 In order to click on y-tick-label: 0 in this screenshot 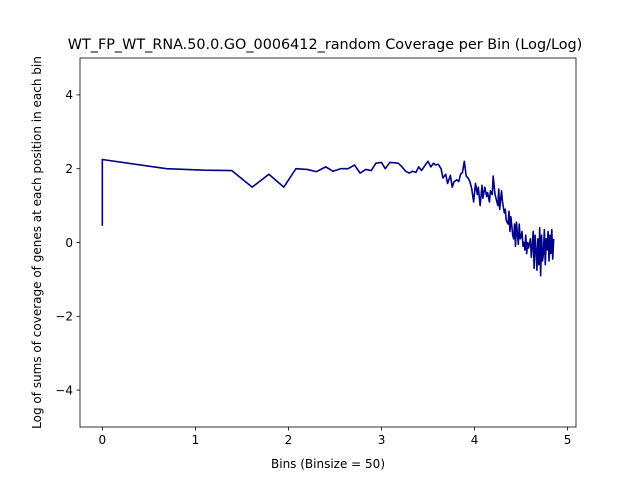, I will do `click(69, 243)`.